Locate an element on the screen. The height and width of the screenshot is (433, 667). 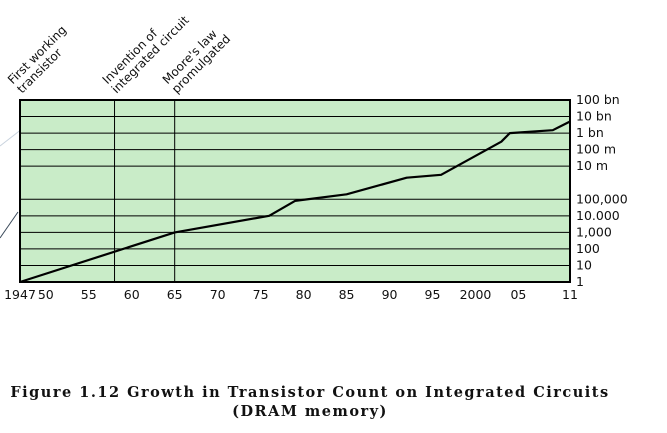
x-tick-label: 70 is located at coordinates (218, 294).